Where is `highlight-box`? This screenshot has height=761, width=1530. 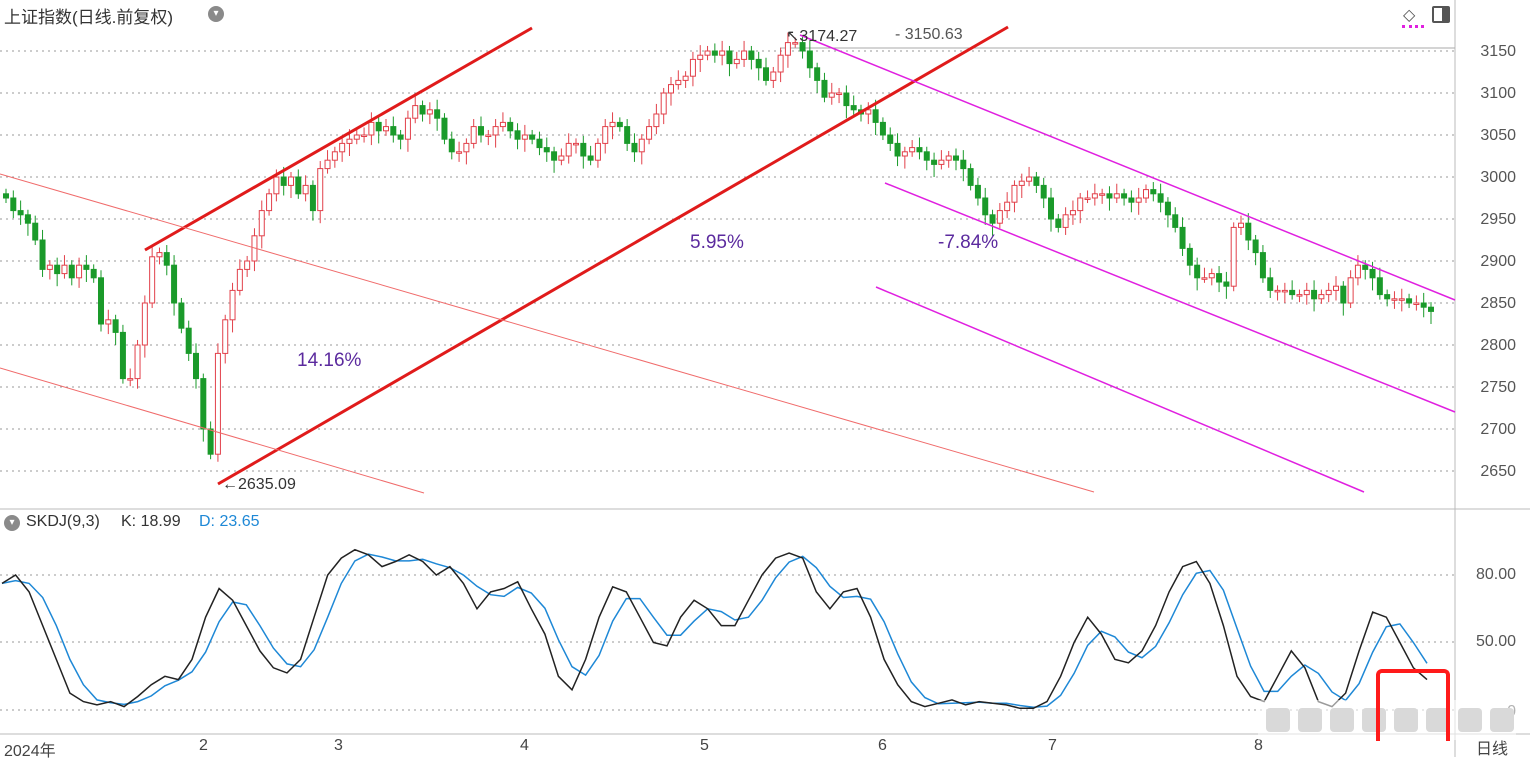
highlight-box is located at coordinates (1413, 705).